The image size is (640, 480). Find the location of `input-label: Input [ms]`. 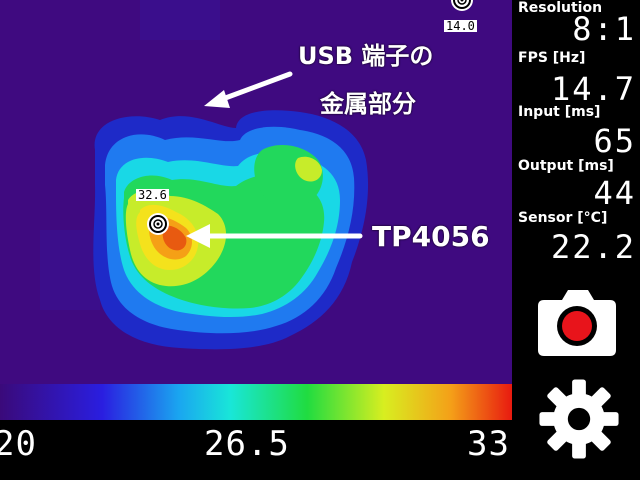

input-label: Input [ms] is located at coordinates (559, 112).